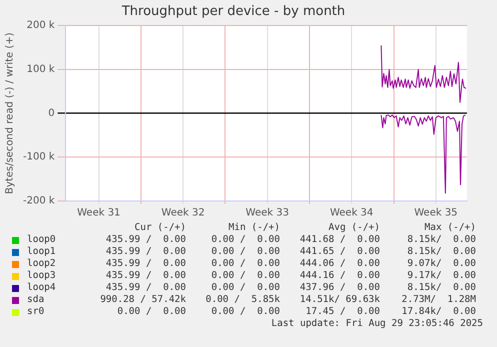 This screenshot has width=497, height=347. I want to click on text: 0.00 / 5.85k, so click(242, 300).